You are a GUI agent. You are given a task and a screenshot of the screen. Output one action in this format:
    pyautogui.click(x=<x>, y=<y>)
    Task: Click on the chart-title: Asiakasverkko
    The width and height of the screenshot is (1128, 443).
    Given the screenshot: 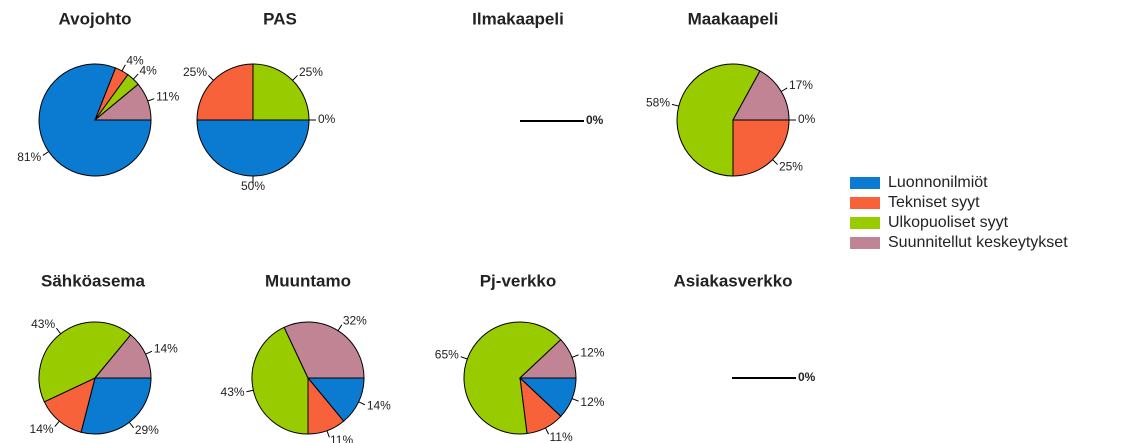 What is the action you would take?
    pyautogui.click(x=732, y=280)
    